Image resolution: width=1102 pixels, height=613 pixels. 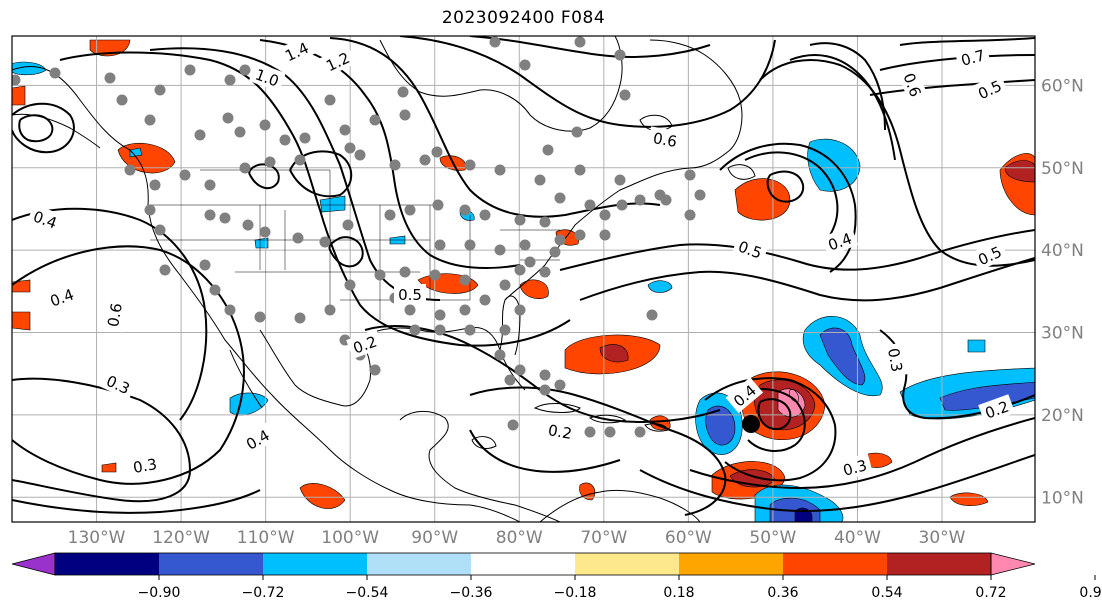 What do you see at coordinates (266, 538) in the screenshot?
I see `longitude-label: 110°W` at bounding box center [266, 538].